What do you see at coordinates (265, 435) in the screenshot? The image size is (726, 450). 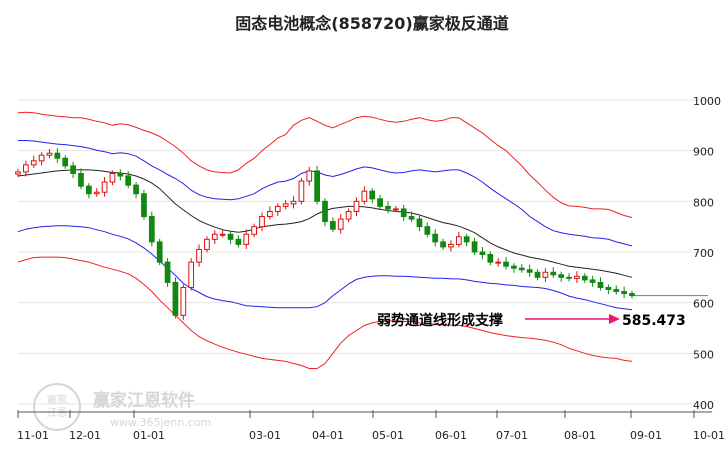 I see `x-tick-label: 03-01` at bounding box center [265, 435].